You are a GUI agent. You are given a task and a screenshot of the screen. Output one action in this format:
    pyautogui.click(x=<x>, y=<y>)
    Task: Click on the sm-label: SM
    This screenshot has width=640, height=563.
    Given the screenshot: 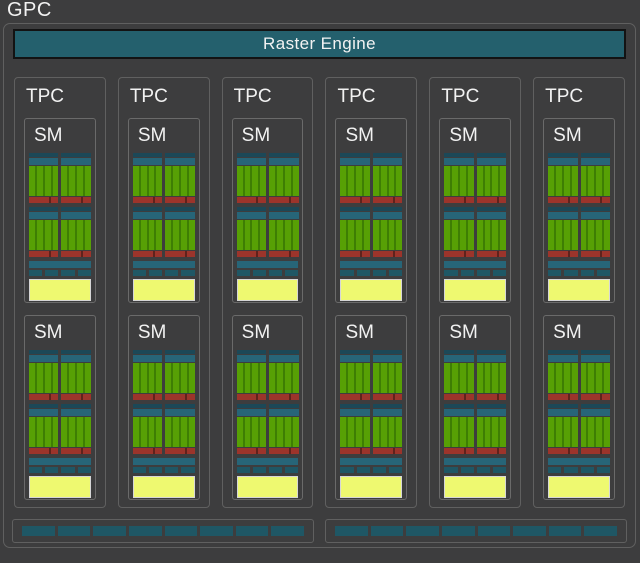 What is the action you would take?
    pyautogui.click(x=48, y=135)
    